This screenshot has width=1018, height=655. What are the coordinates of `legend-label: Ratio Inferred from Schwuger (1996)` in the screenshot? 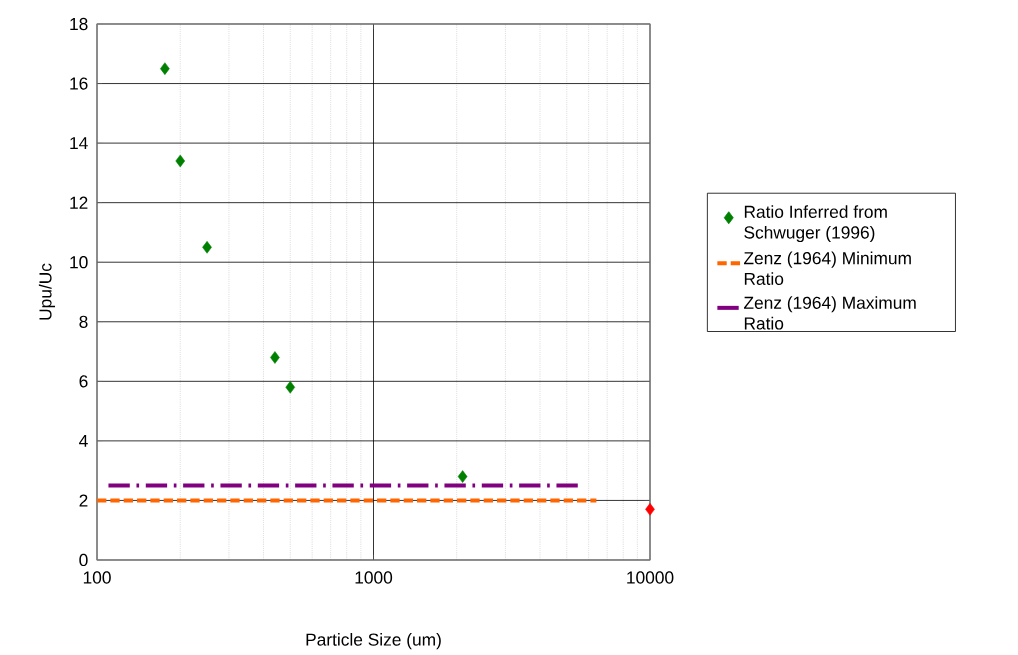 It's located at (815, 224).